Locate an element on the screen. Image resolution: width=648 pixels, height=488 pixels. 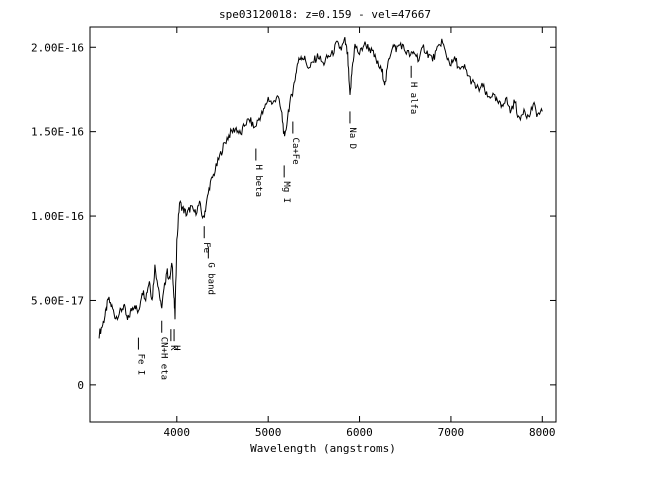
feature-label: H alfa is located at coordinates (413, 98).